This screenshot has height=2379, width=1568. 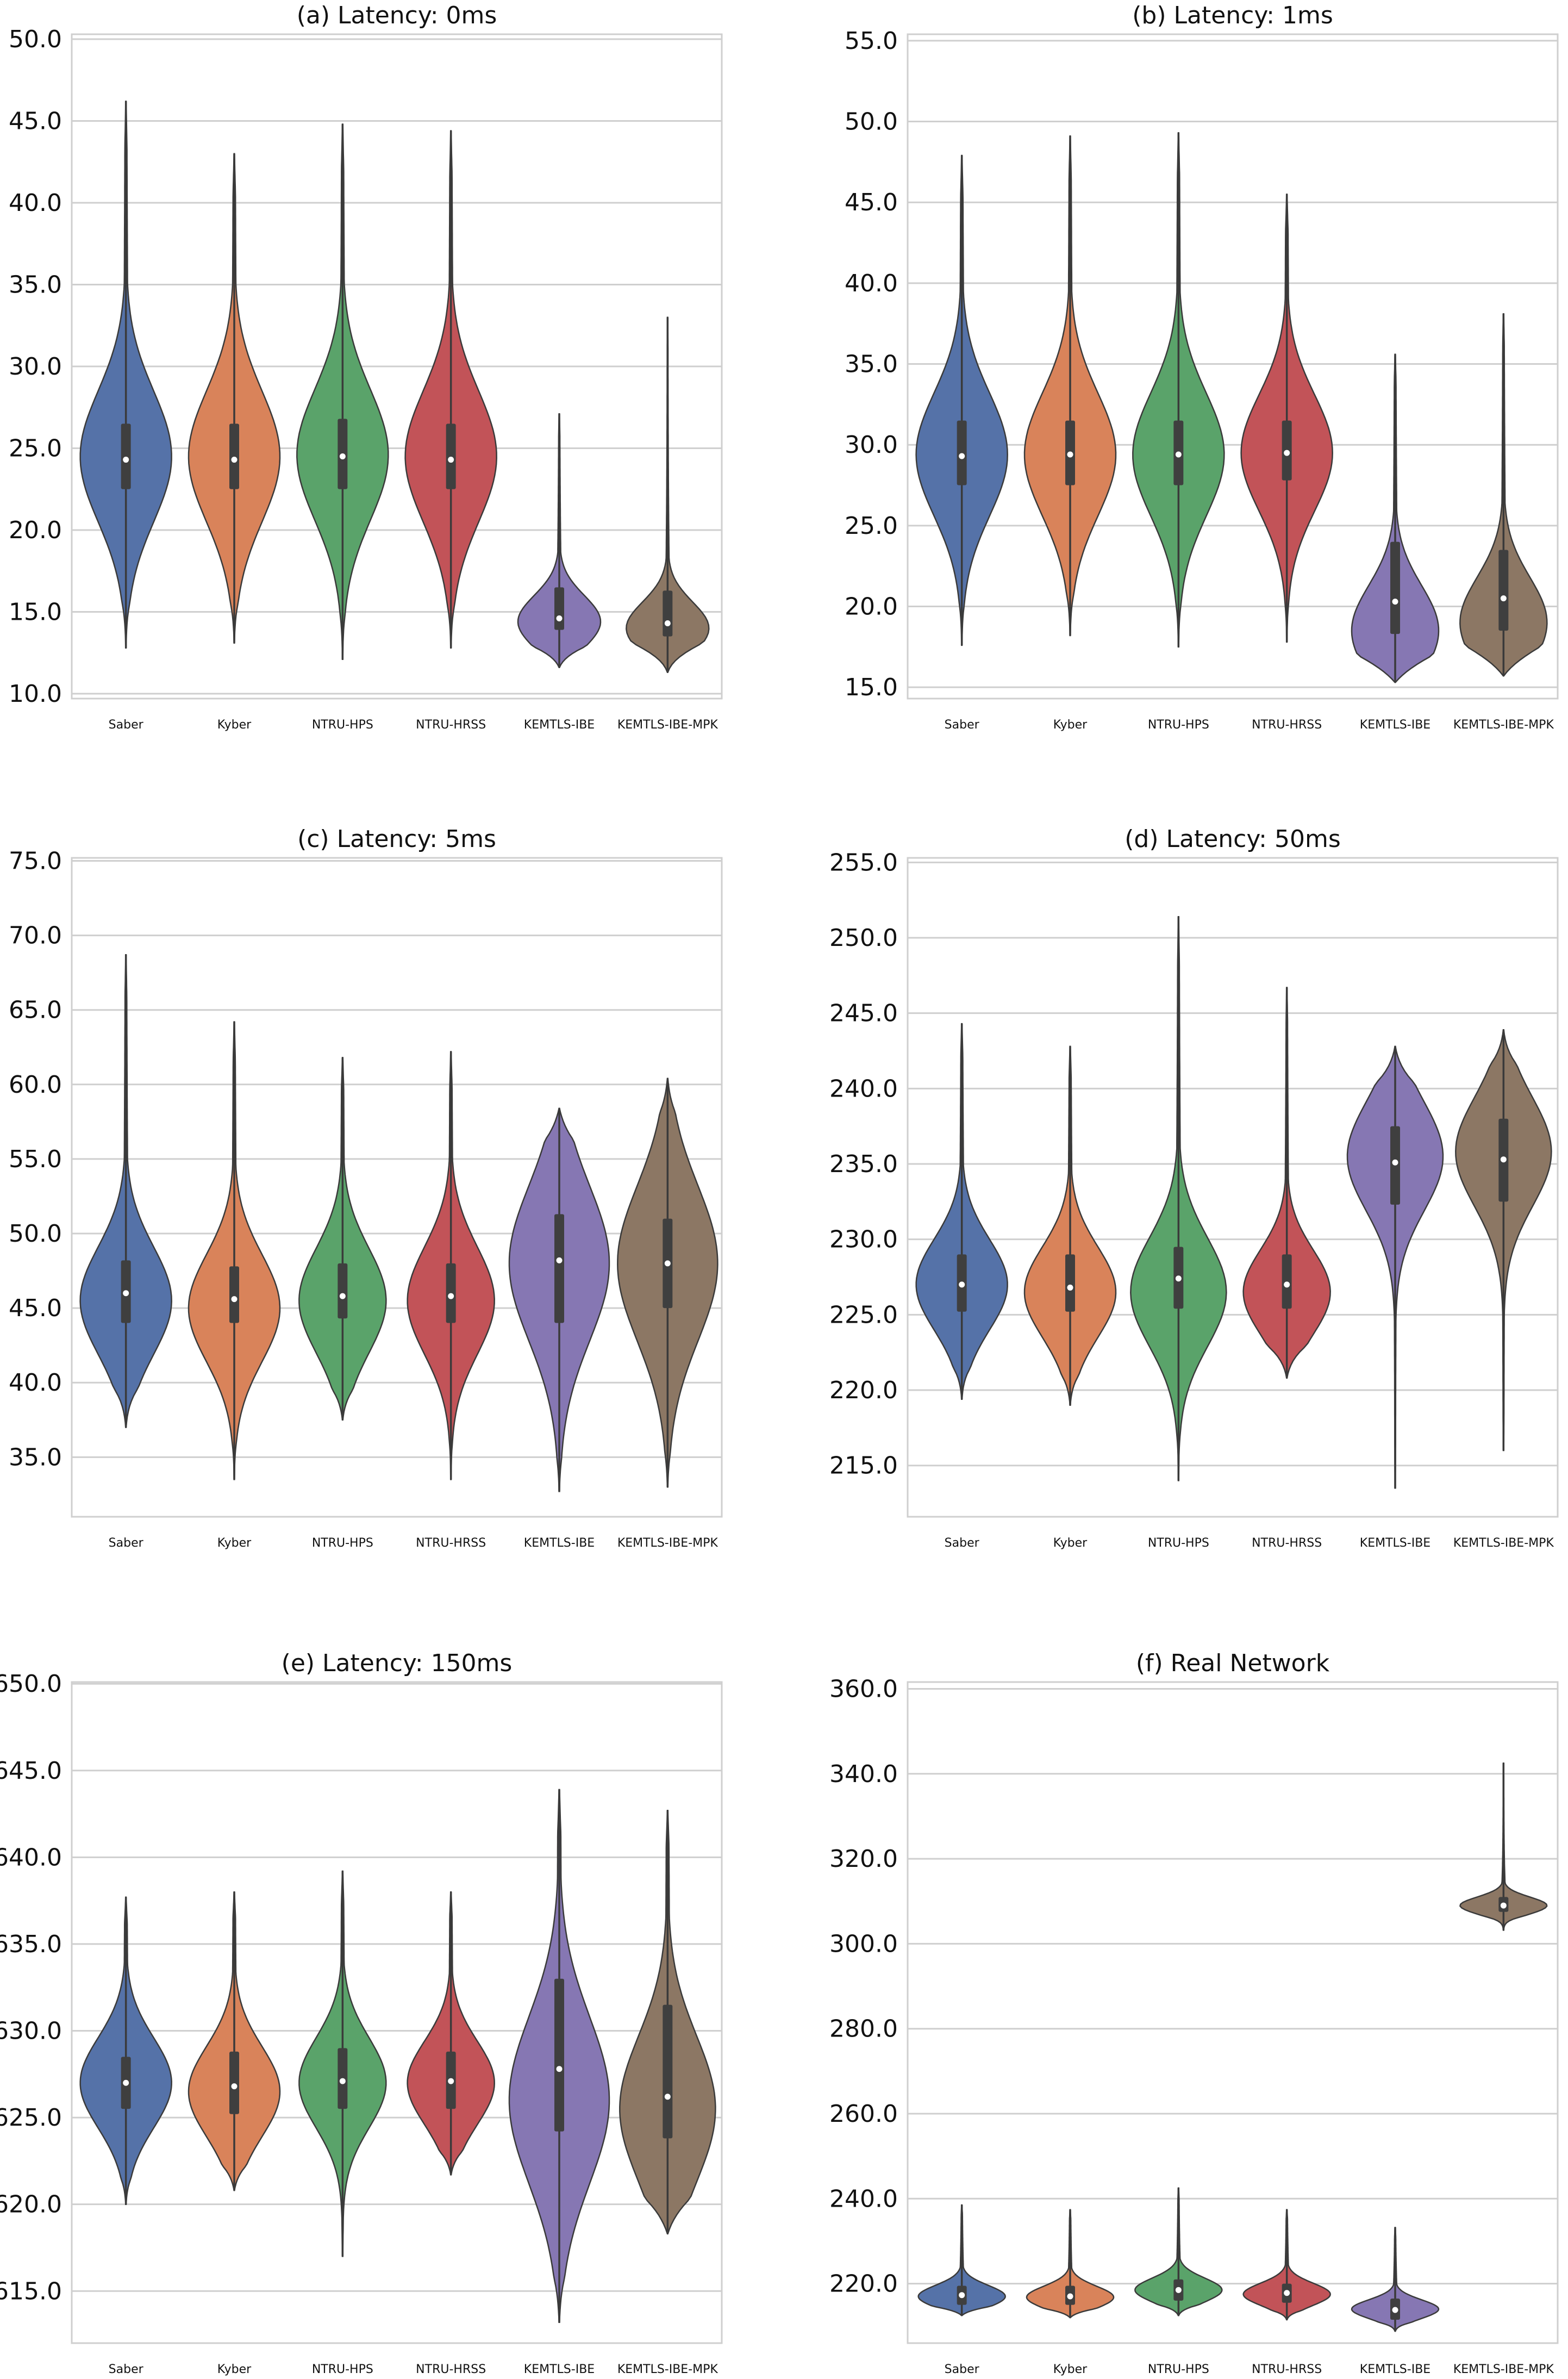 What do you see at coordinates (31, 1944) in the screenshot?
I see `y-tick-label: 635.0` at bounding box center [31, 1944].